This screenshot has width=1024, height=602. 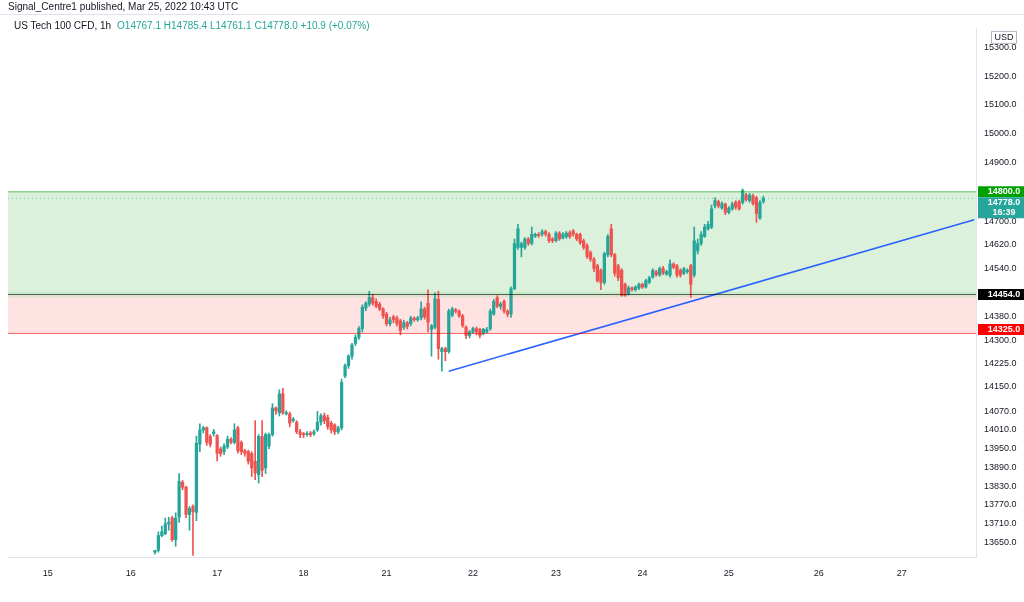 I want to click on y-tick-label: 14300.0, so click(x=1000, y=340).